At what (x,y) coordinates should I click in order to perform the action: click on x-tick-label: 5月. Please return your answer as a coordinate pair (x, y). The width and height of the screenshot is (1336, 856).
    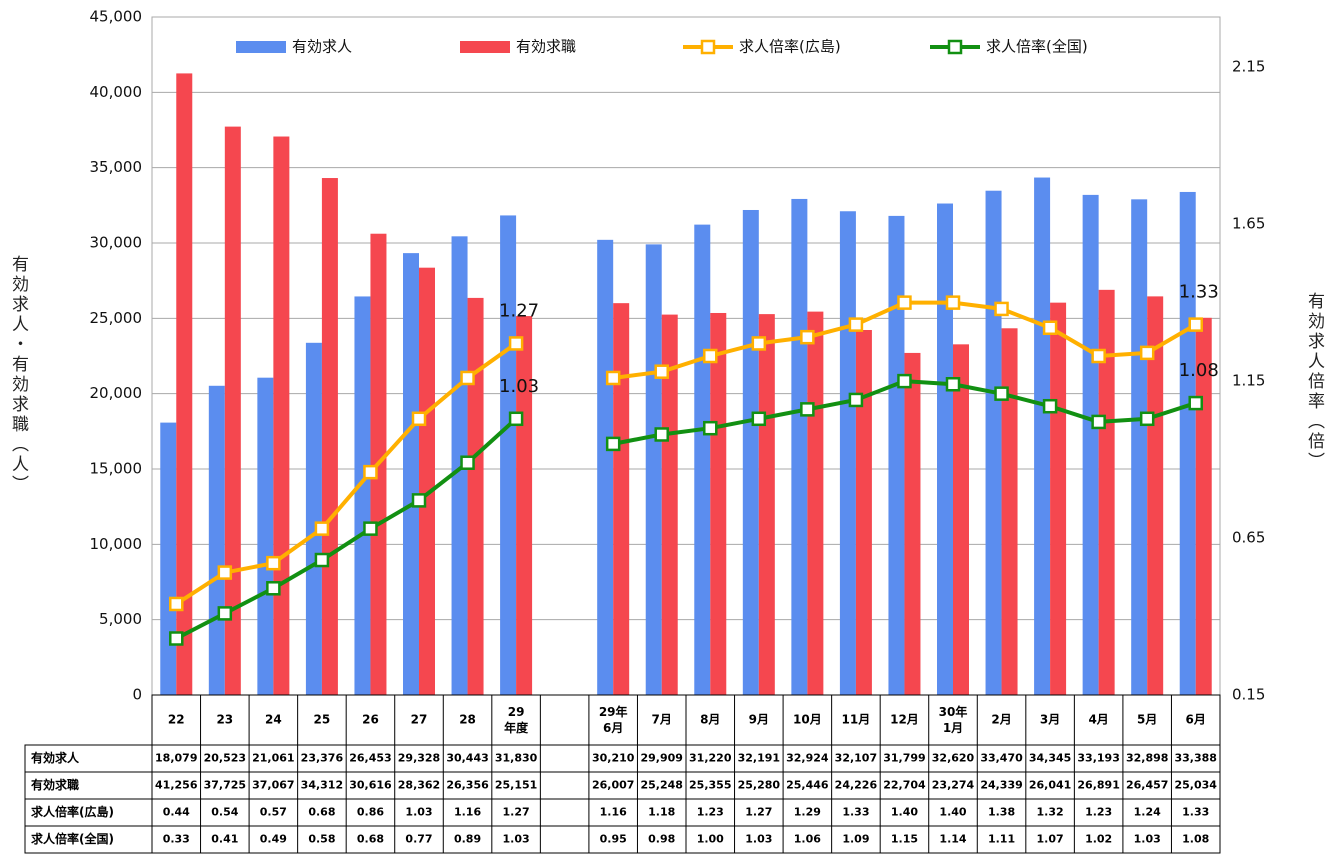
    Looking at the image, I should click on (1147, 720).